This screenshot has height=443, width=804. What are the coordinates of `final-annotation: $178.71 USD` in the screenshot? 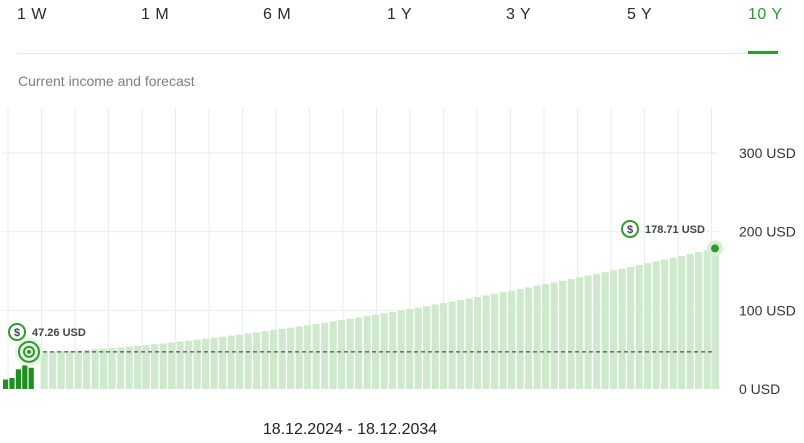 It's located at (663, 229).